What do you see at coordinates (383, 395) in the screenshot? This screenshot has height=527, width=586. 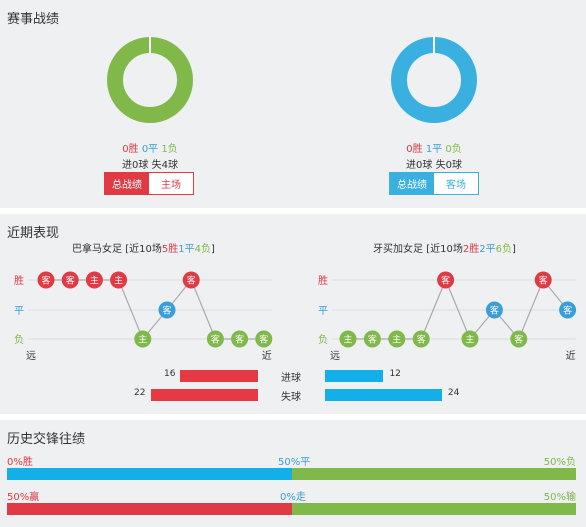 I see `away-conceded-bar` at bounding box center [383, 395].